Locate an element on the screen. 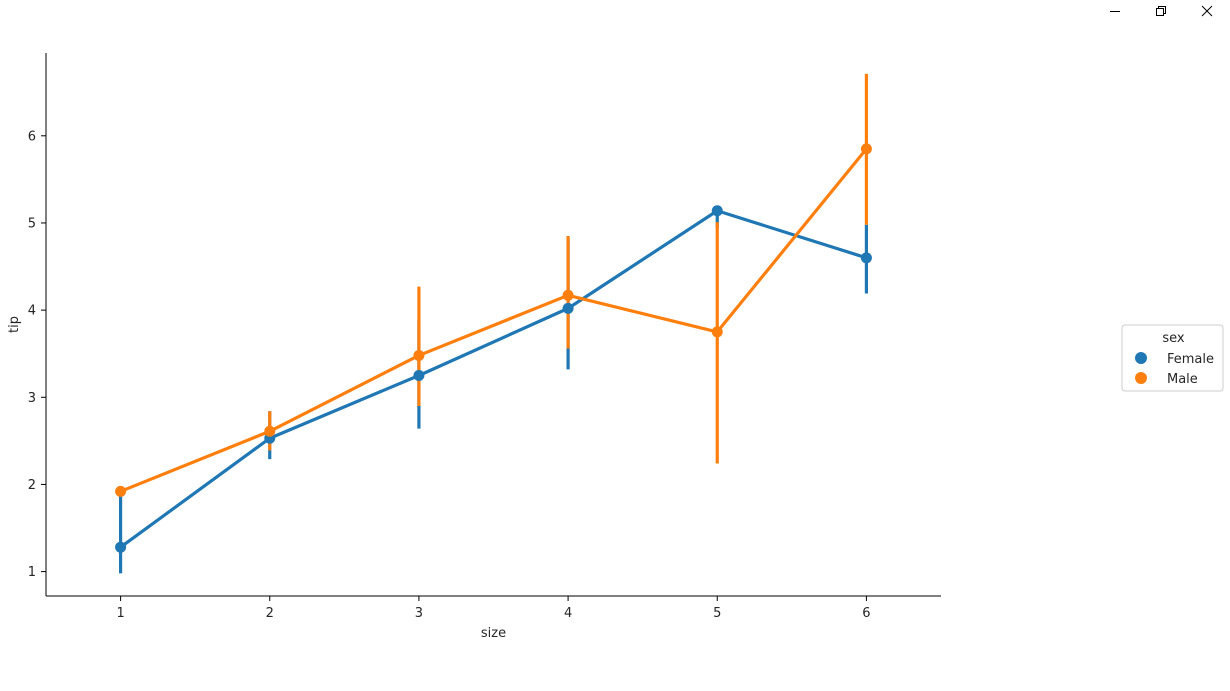 Image resolution: width=1230 pixels, height=691 pixels. y-tick-label: 6 is located at coordinates (32, 136).